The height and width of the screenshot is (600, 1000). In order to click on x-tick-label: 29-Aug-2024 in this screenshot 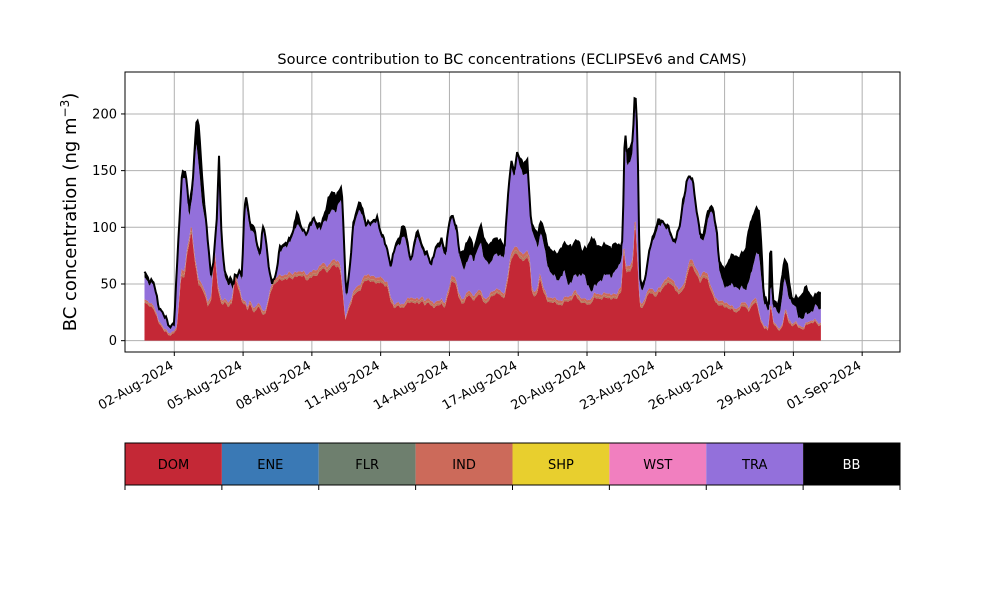, I will do `click(755, 385)`.